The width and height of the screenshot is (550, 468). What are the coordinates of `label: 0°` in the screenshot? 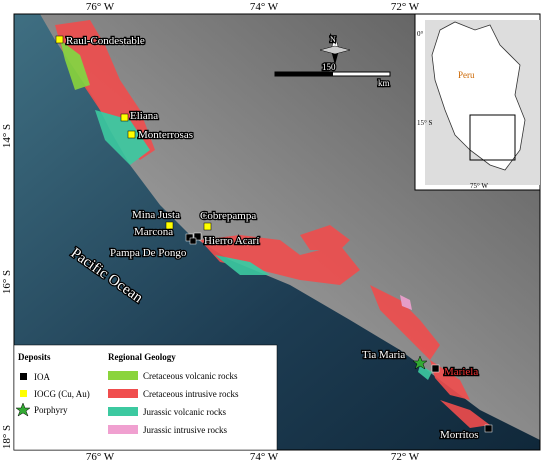 It's located at (420, 34).